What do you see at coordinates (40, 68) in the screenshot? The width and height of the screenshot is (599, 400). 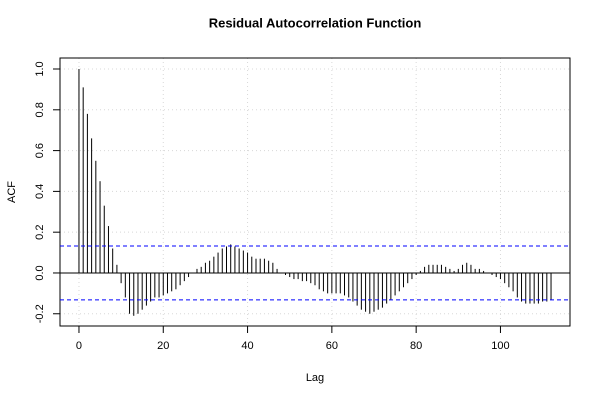 I see `y-tick-label: 1.0` at bounding box center [40, 68].